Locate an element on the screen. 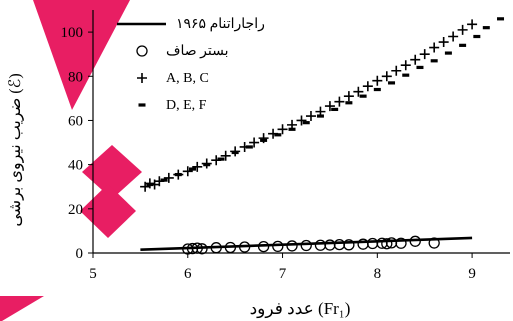  x-axis-label: عدد فرود (Fr₁) is located at coordinates (300, 309).